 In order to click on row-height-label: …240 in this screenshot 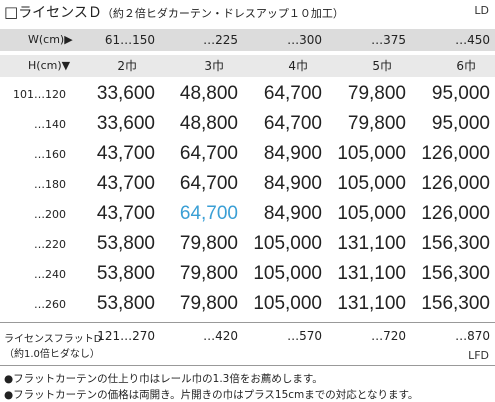, I will do `click(50, 274)`.